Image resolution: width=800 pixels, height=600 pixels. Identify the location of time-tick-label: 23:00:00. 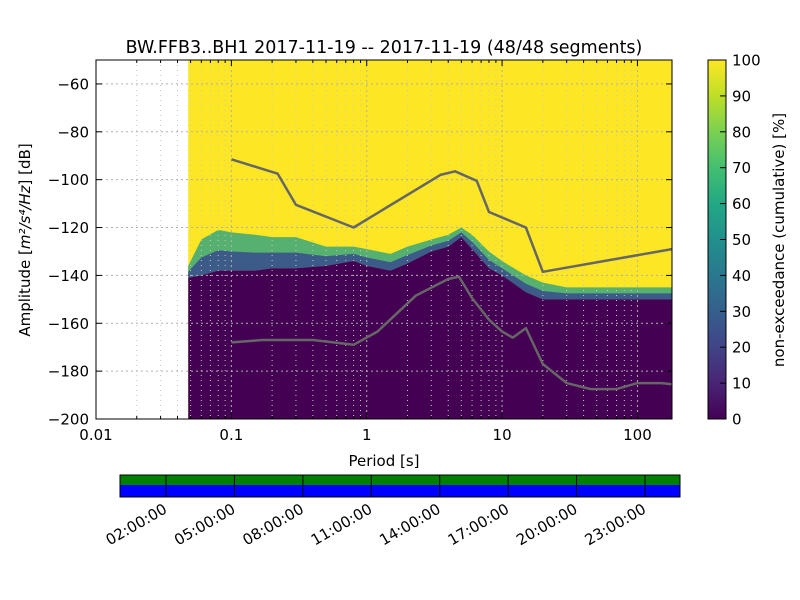
(615, 524).